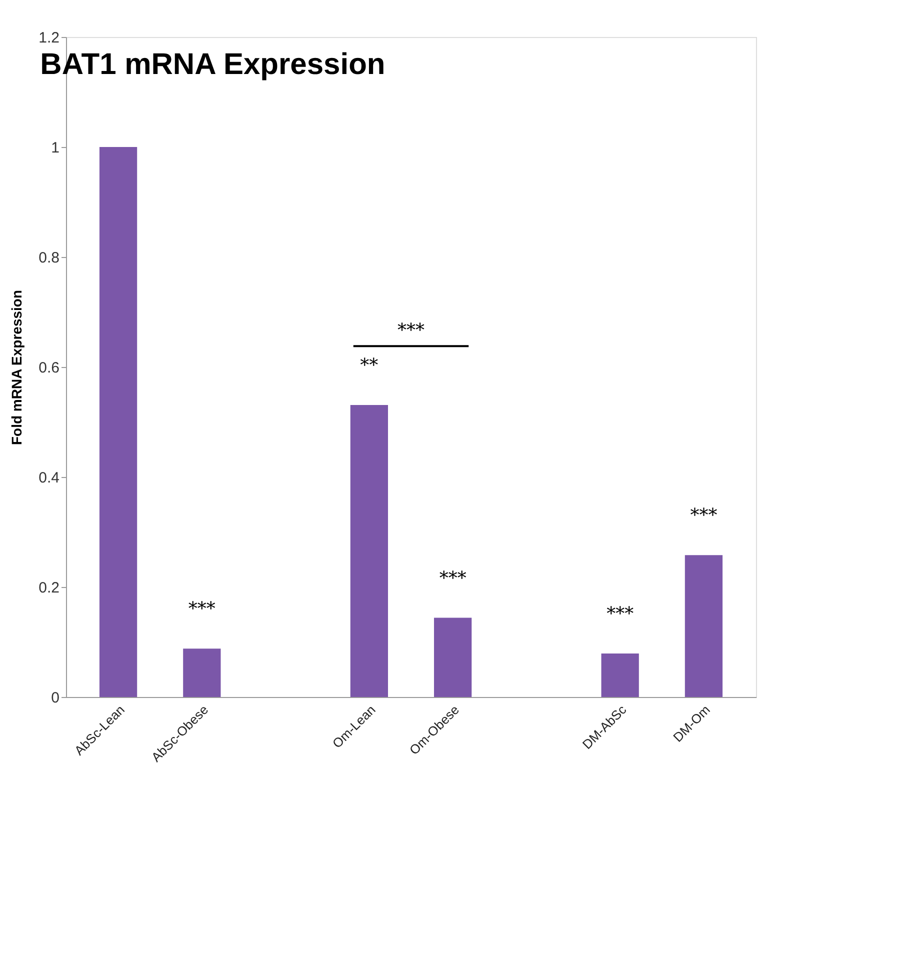 This screenshot has width=907, height=961. I want to click on y-tick-label: 1.2, so click(49, 38).